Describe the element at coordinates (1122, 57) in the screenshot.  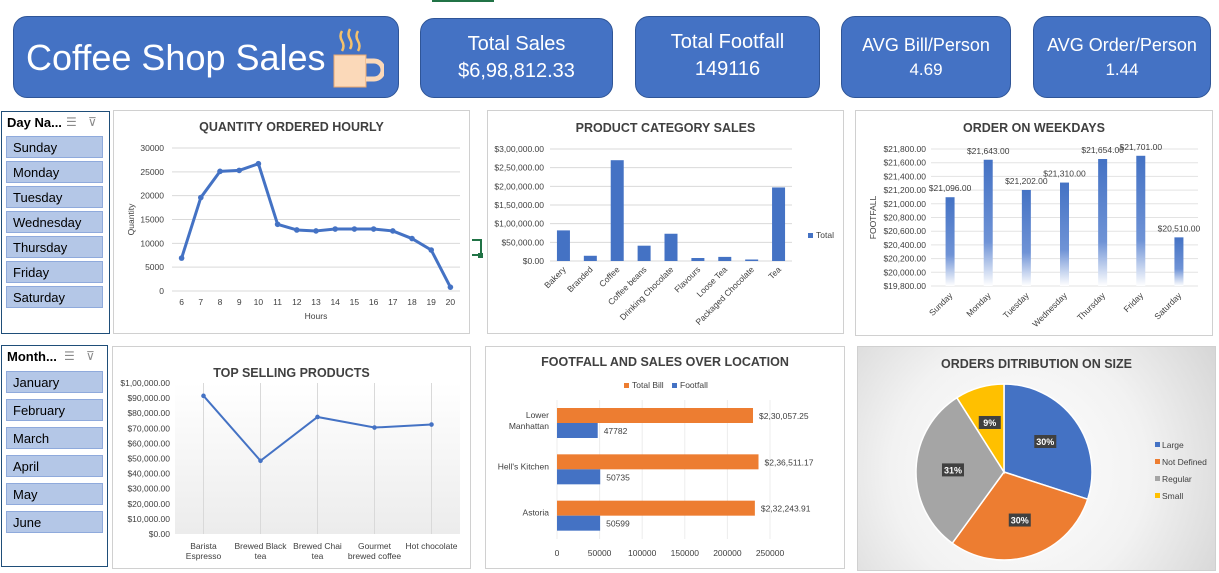
I see `kpi-avg-order: AVG Order/Person 1.44` at that location.